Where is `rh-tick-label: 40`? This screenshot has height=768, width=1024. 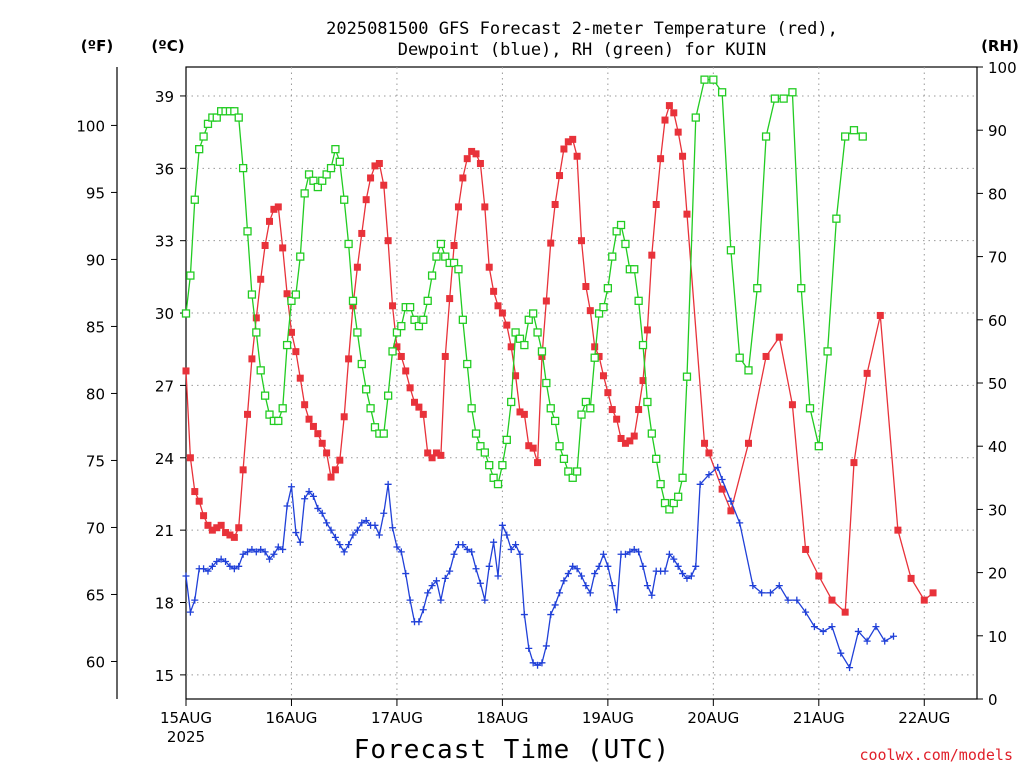
rh-tick-label: 40 is located at coordinates (997, 447).